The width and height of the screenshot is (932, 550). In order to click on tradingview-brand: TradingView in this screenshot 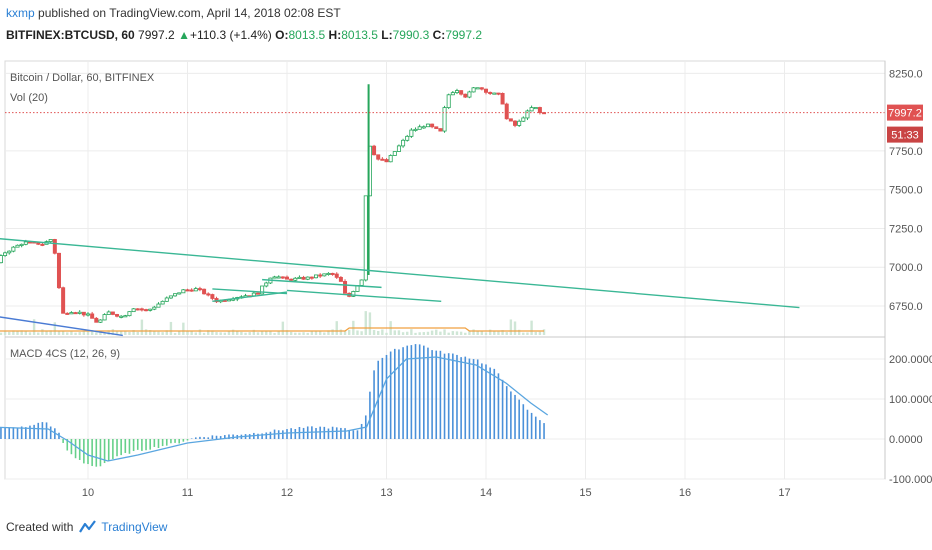, I will do `click(134, 527)`.